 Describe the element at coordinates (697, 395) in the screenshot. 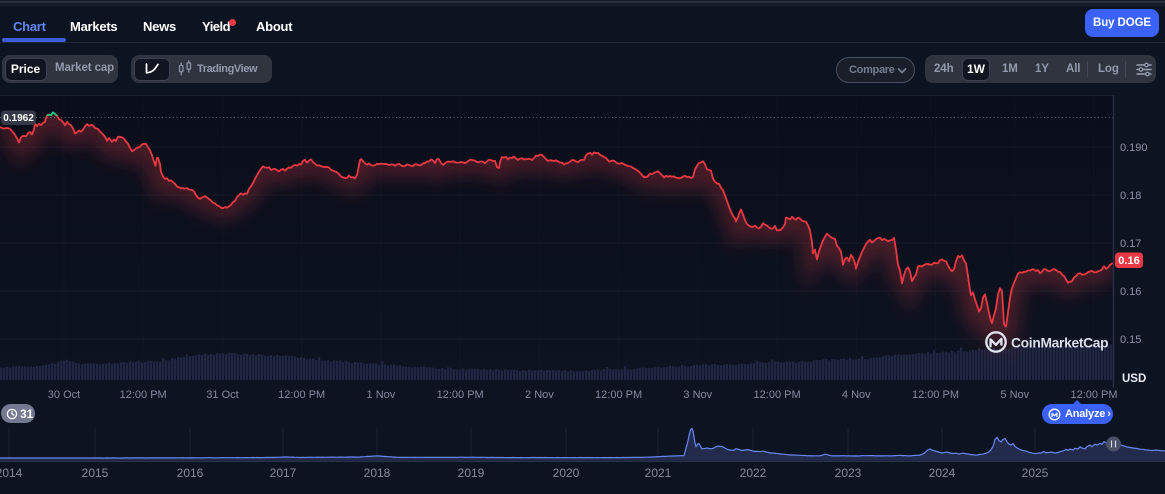

I see `svg-text: 3 Nov` at that location.